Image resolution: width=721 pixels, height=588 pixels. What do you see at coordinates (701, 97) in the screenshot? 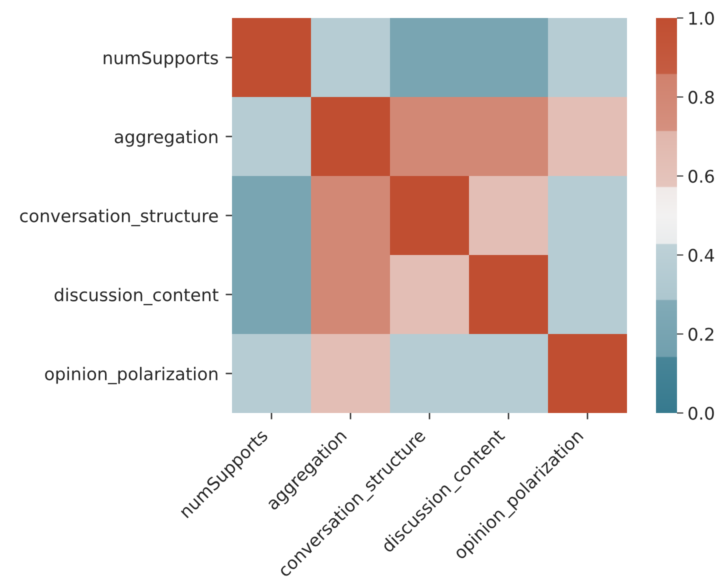
I see `color-bar-label: 0.8` at bounding box center [701, 97].